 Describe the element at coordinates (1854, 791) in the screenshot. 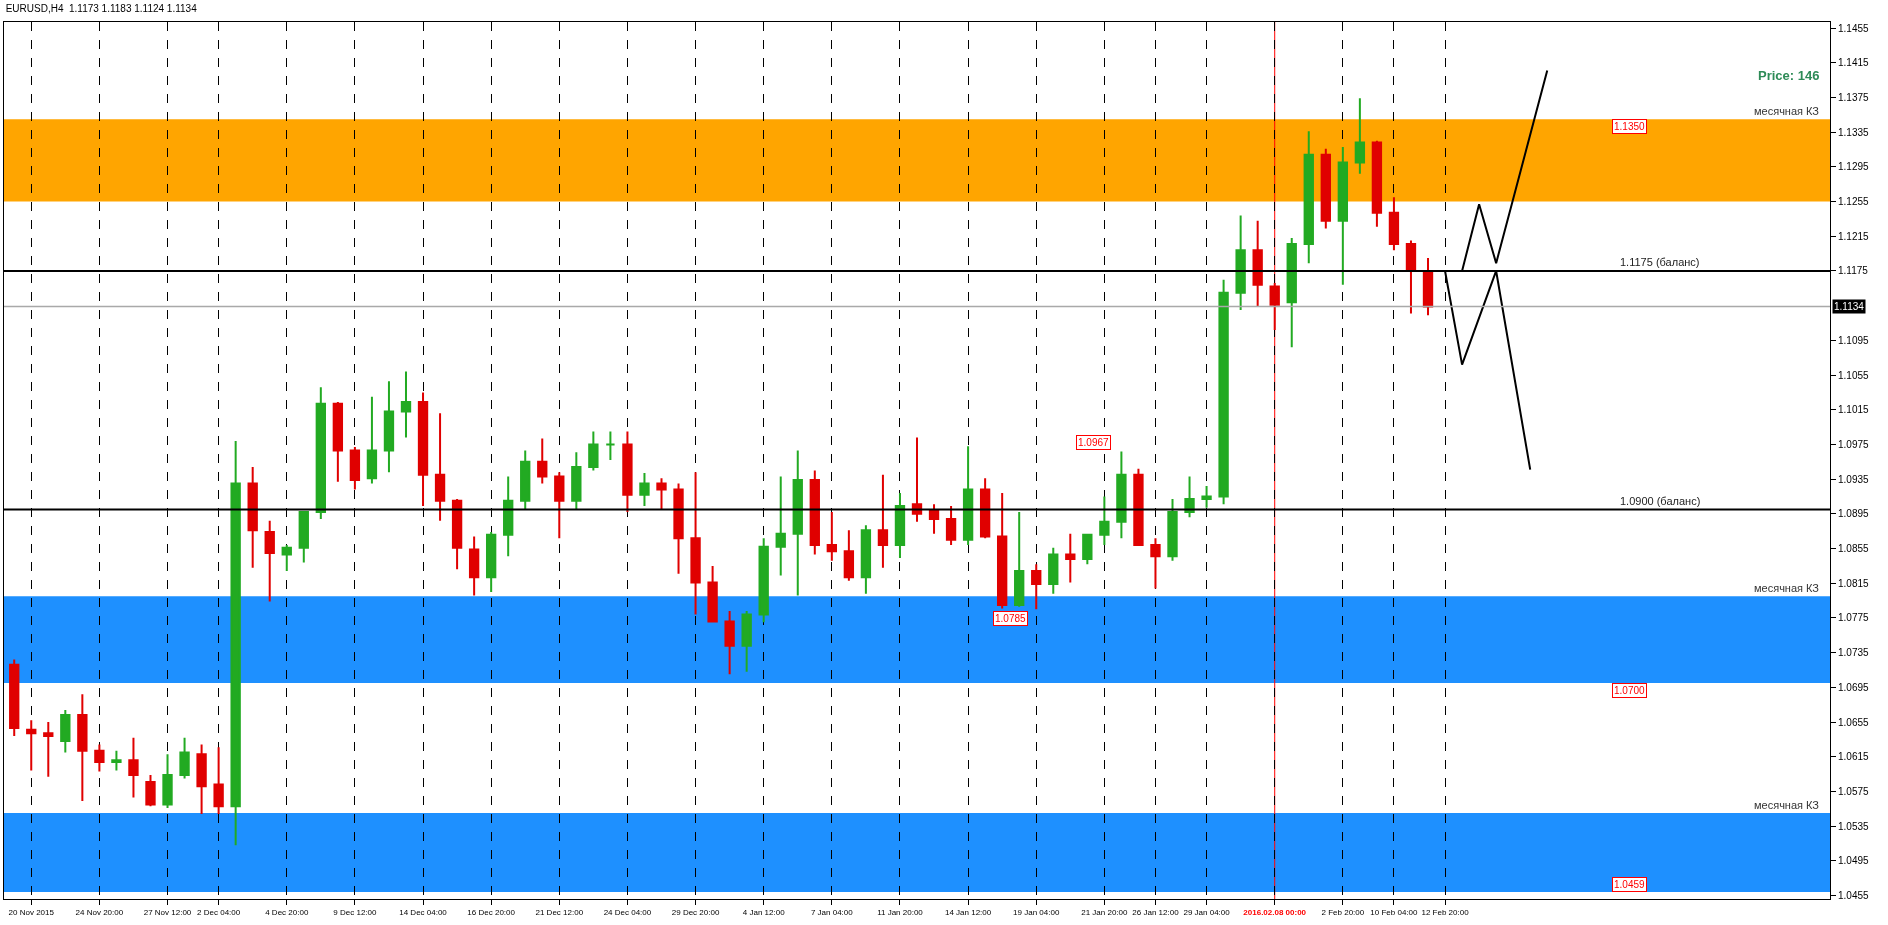

I see `y-tick-label: 1.0575` at that location.